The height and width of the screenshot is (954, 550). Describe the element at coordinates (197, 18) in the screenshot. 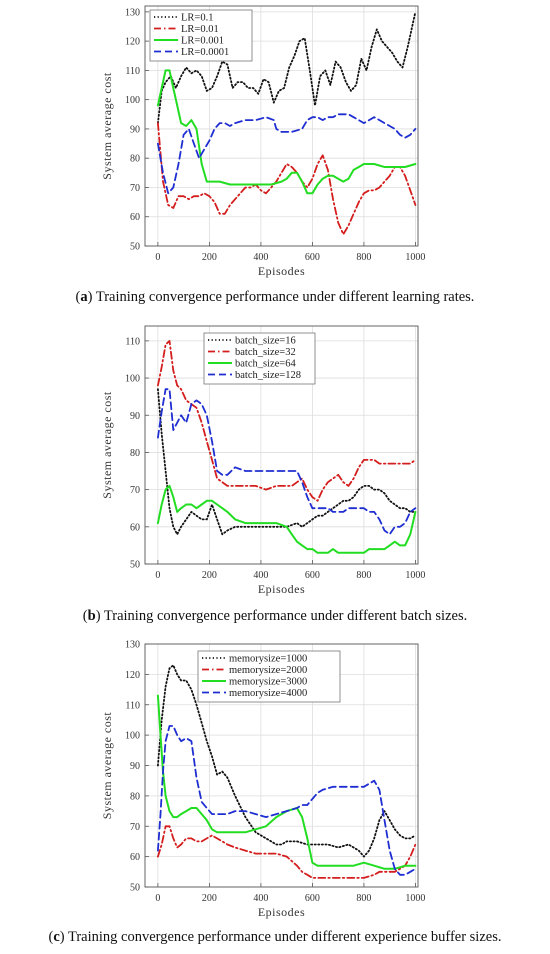

I see `legend-label: LR=0.1` at that location.